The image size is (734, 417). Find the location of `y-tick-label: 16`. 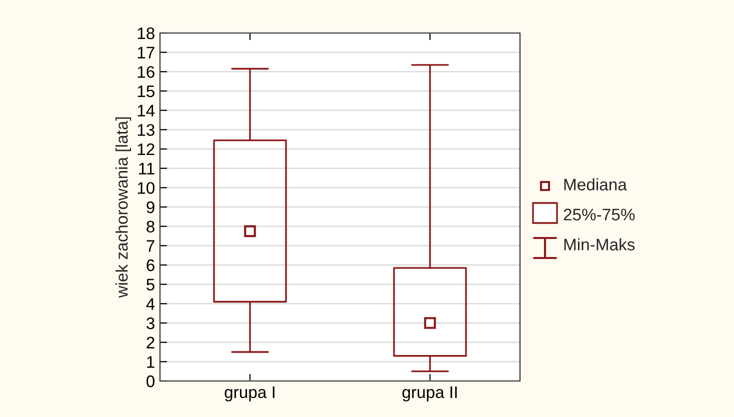

y-tick-label: 16 is located at coordinates (146, 72).